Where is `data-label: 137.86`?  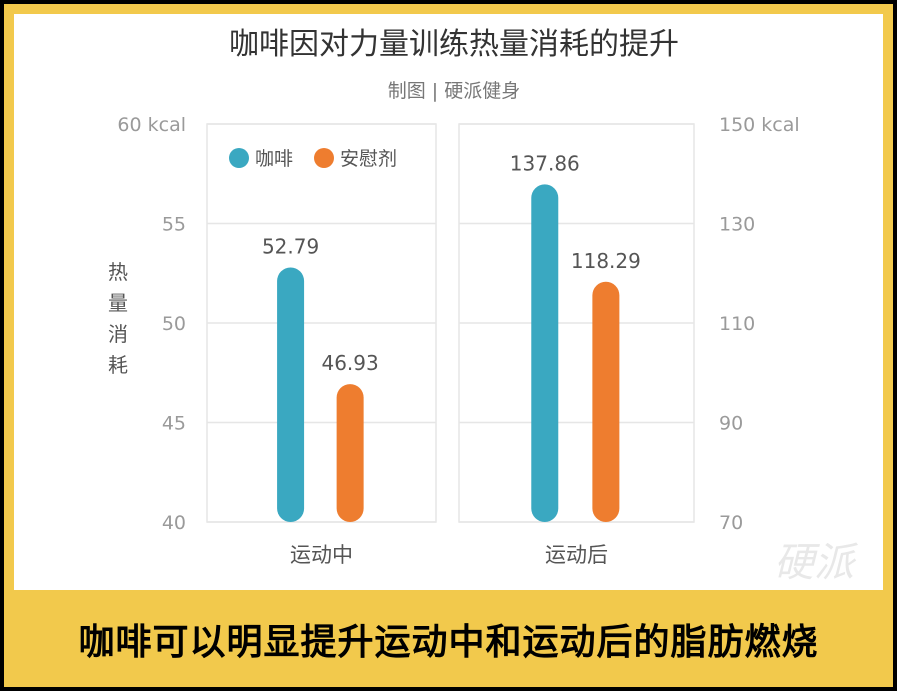 data-label: 137.86 is located at coordinates (545, 163).